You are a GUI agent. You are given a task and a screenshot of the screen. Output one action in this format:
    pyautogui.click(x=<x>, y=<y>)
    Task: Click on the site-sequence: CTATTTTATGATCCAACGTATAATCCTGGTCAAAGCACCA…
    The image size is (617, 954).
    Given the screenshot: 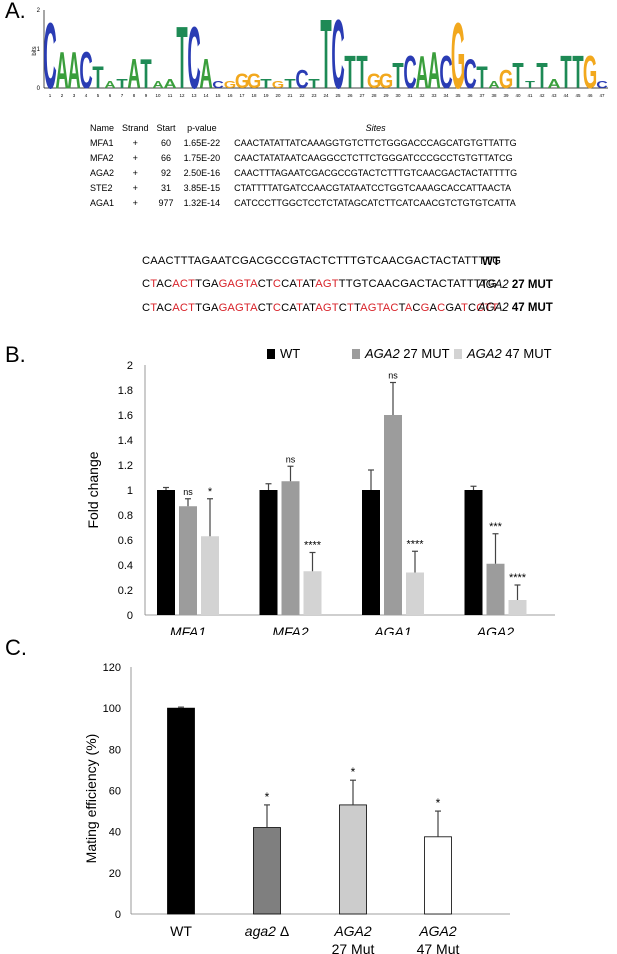 What is the action you would take?
    pyautogui.click(x=373, y=187)
    